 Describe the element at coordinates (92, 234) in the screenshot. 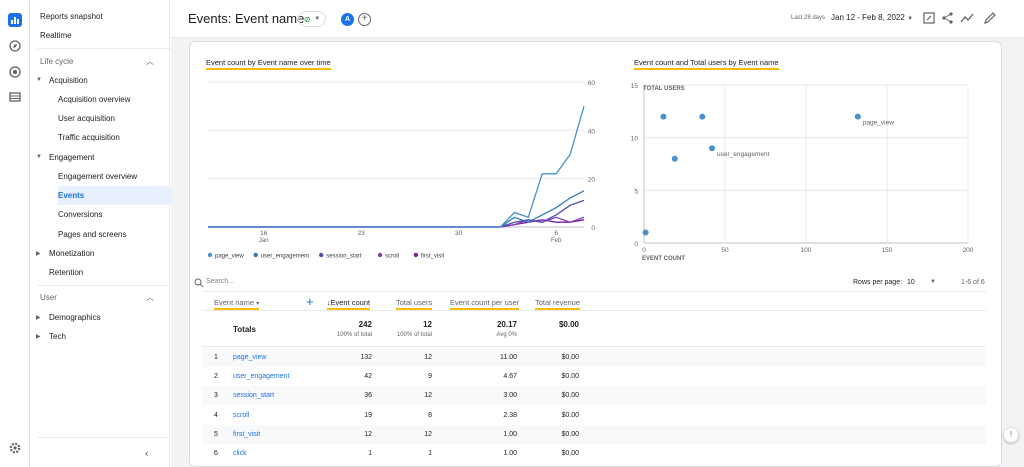

I see `nav-pages-and-screens: Pages and screens` at that location.